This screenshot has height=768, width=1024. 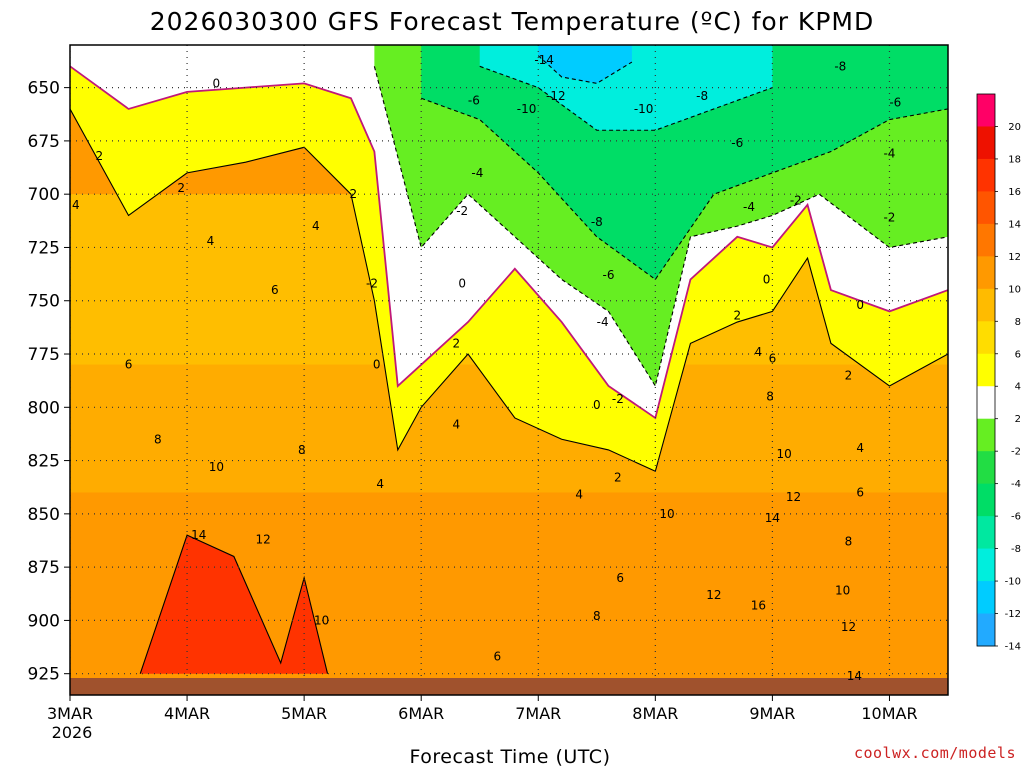 What do you see at coordinates (998, 373) in the screenshot?
I see `colorbar: 20 18 16 14 12 10 8 6 4 2 -2 -4 -6 -8 -10 -12 -14` at bounding box center [998, 373].